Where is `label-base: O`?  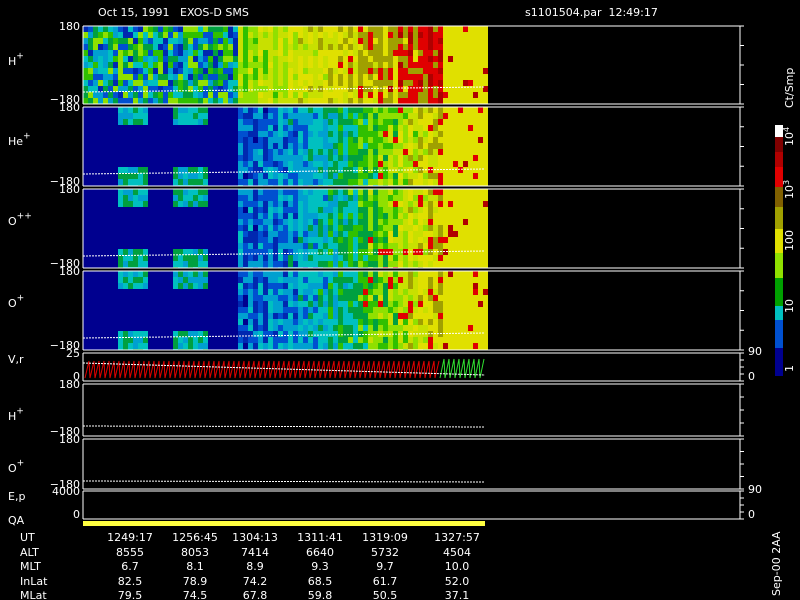
label-base: O is located at coordinates (12, 221).